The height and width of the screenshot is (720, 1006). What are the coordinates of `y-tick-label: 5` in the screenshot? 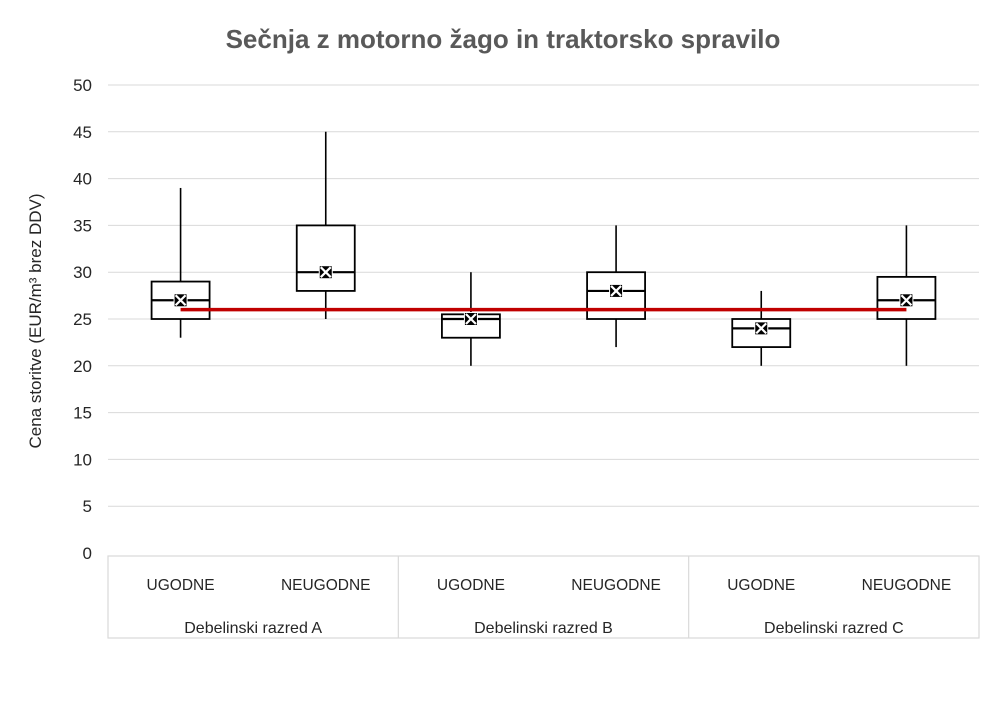 It's located at (87, 506).